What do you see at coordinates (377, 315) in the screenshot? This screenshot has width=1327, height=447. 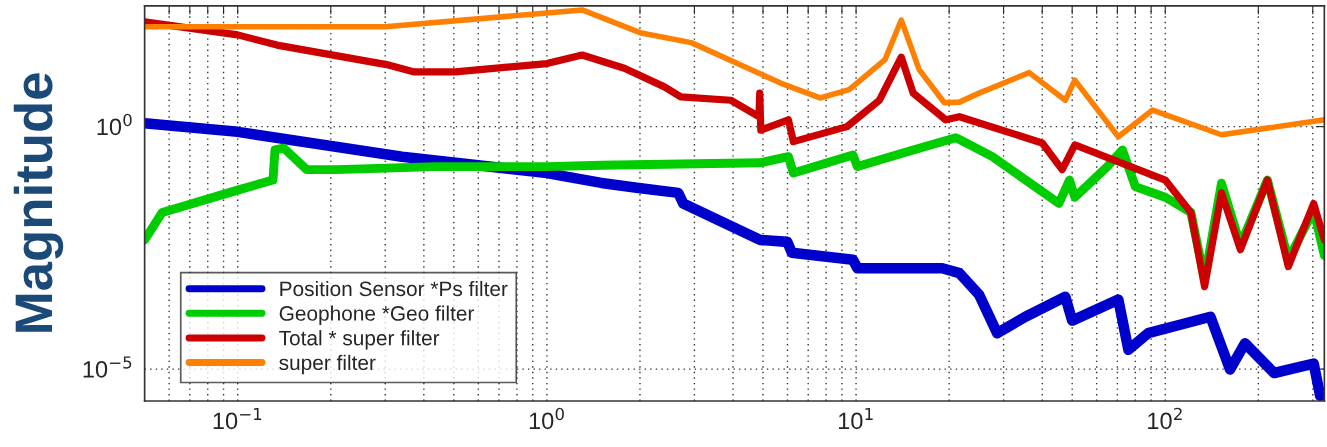 I see `legend-label: Geophone *Geo filter` at bounding box center [377, 315].